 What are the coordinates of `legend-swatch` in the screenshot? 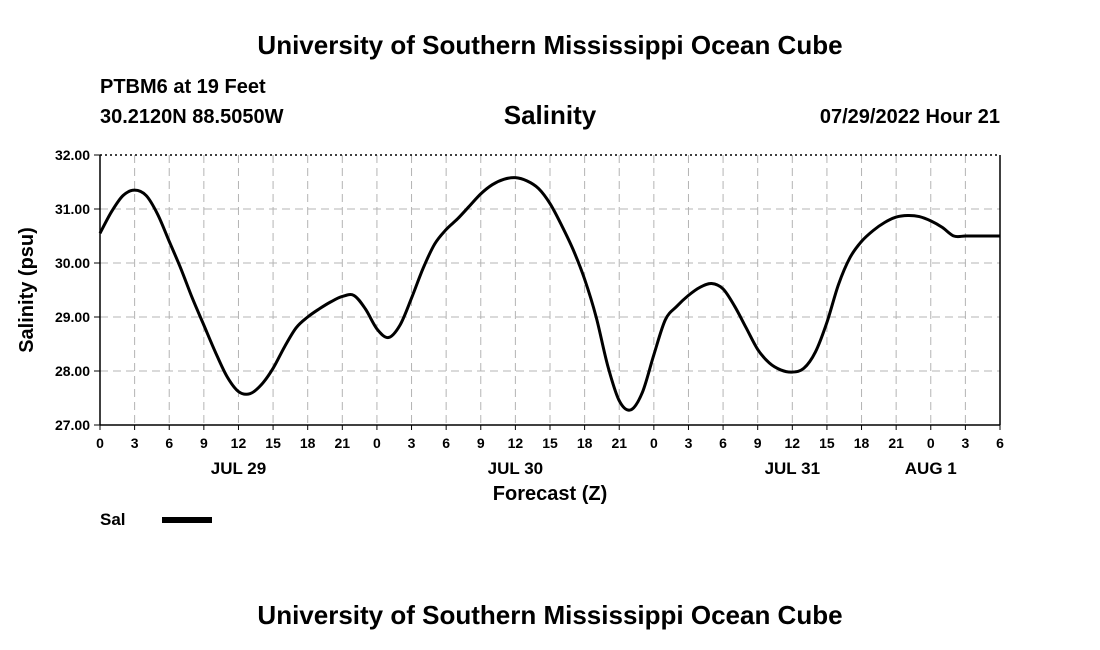 It's located at (187, 520).